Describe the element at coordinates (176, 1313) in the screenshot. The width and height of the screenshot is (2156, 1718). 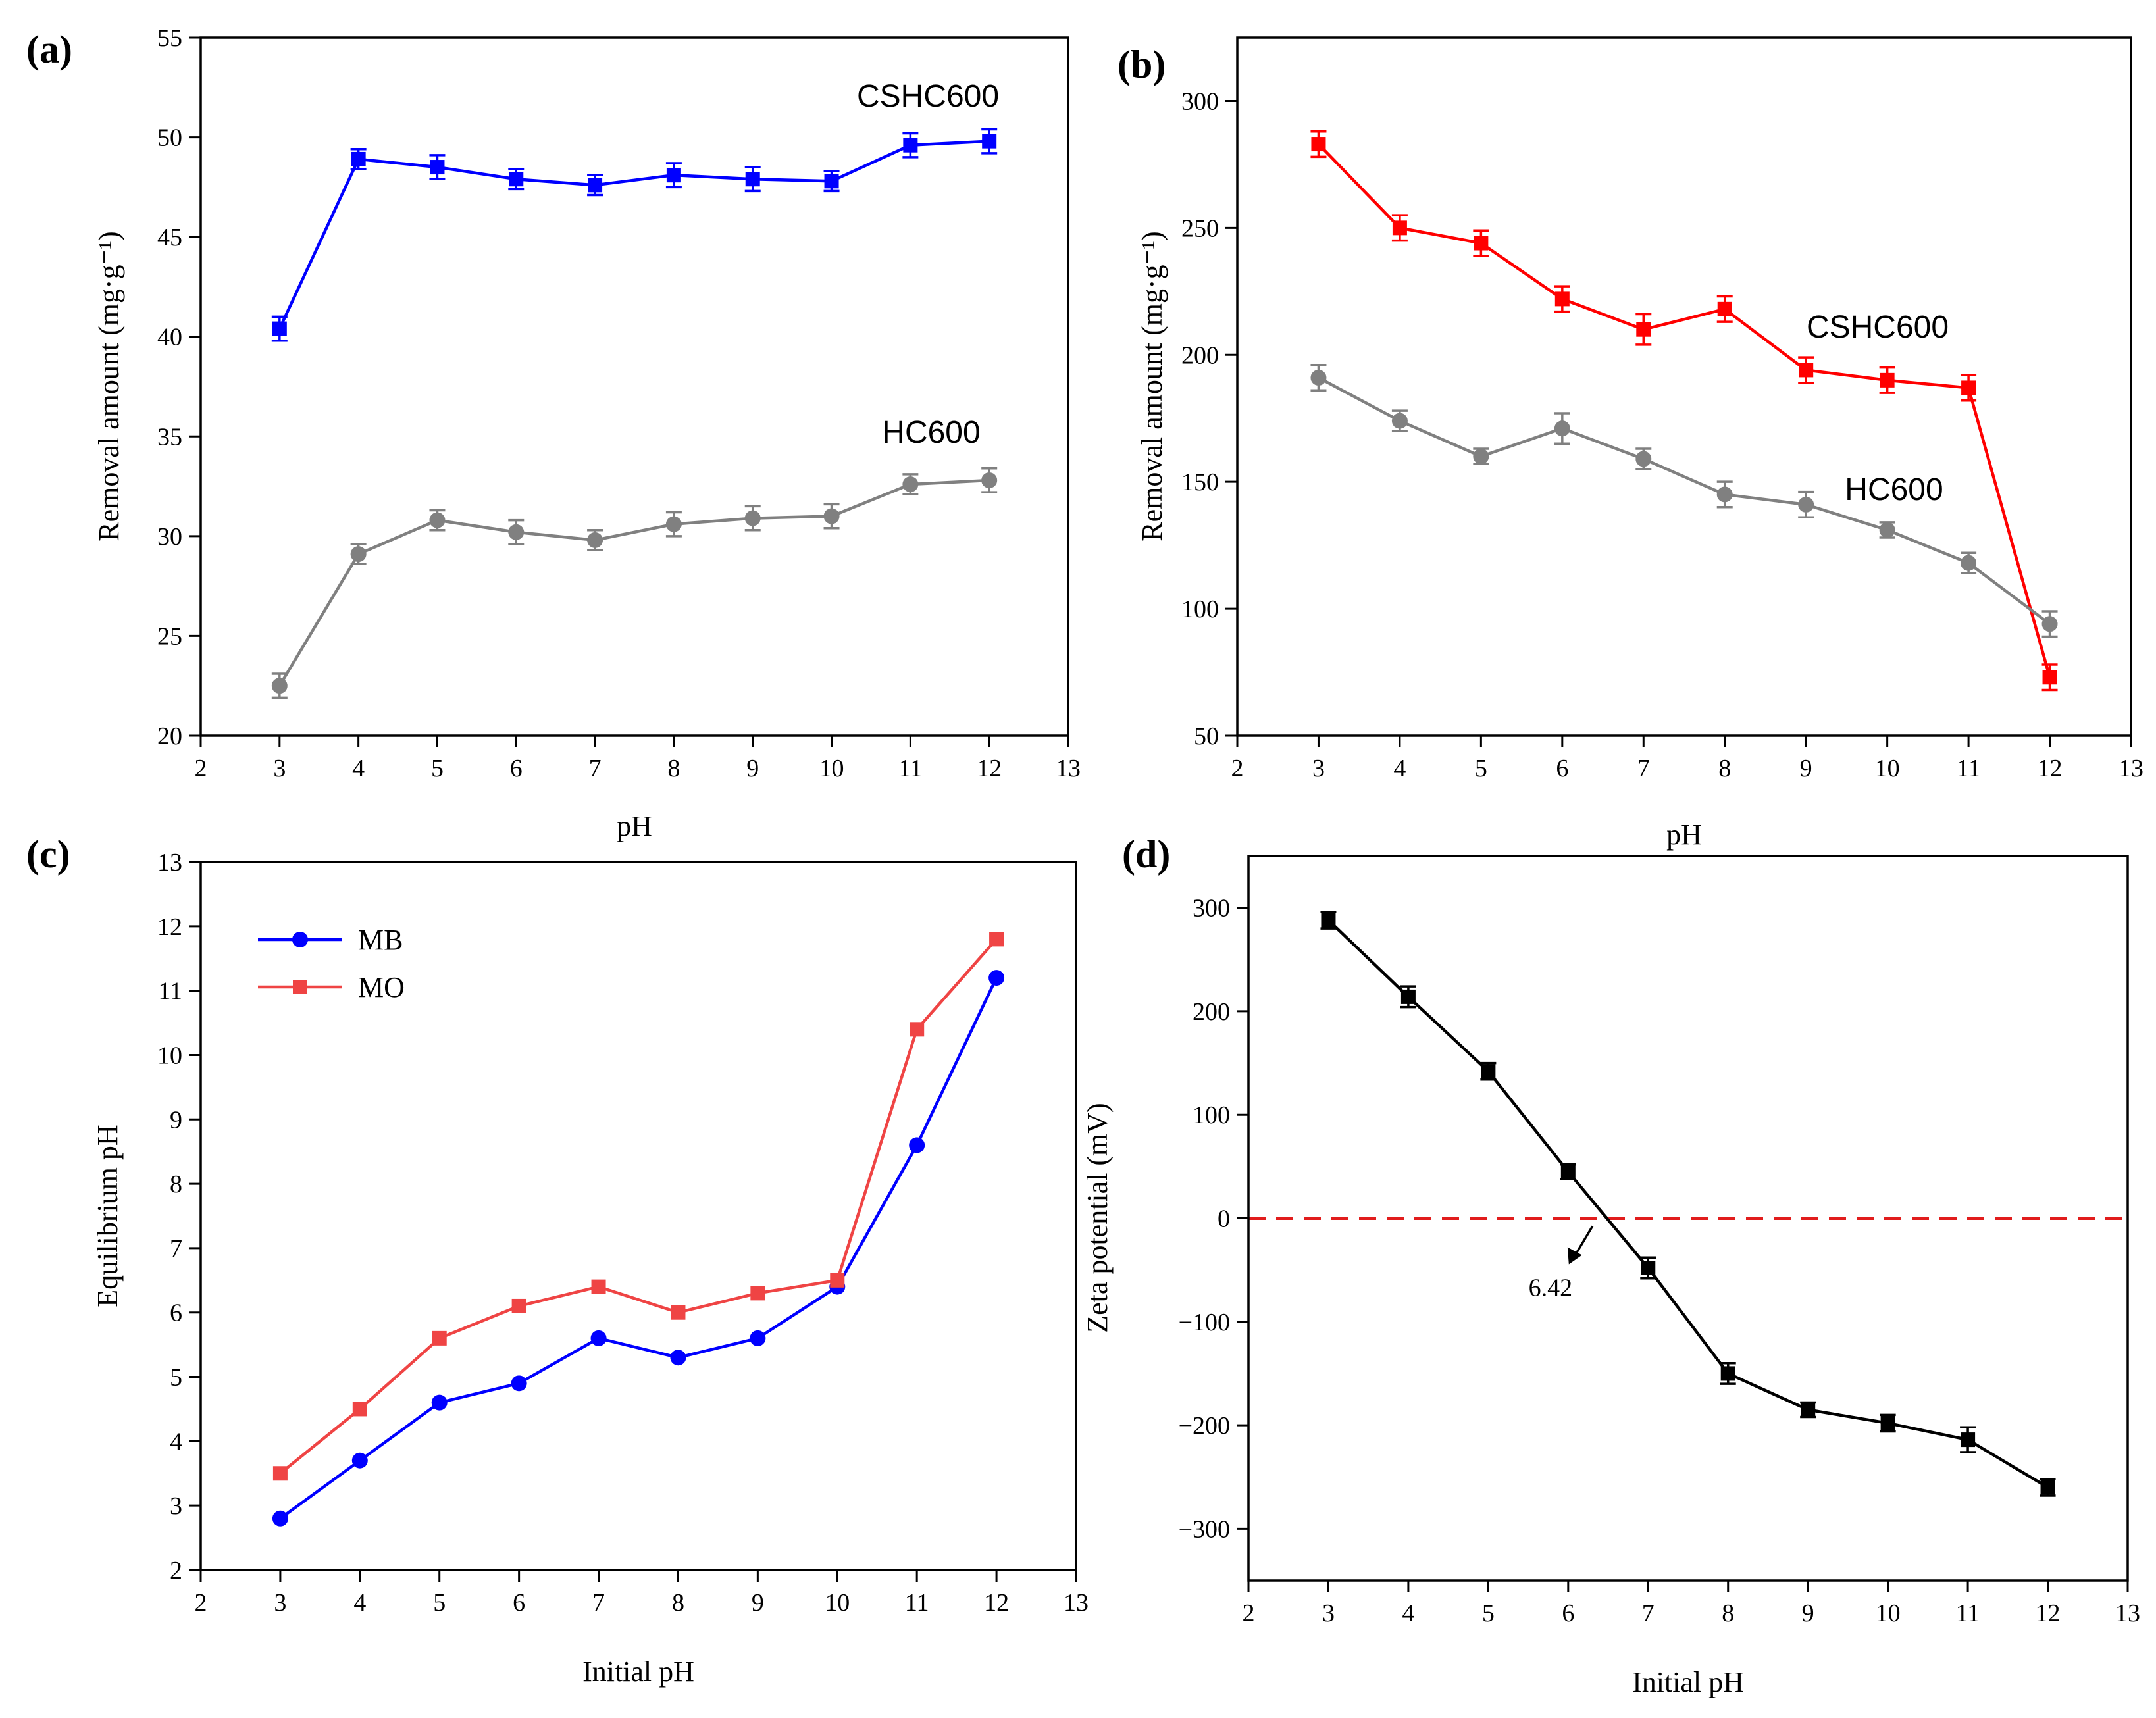
I see `y-tick-label: 6` at that location.